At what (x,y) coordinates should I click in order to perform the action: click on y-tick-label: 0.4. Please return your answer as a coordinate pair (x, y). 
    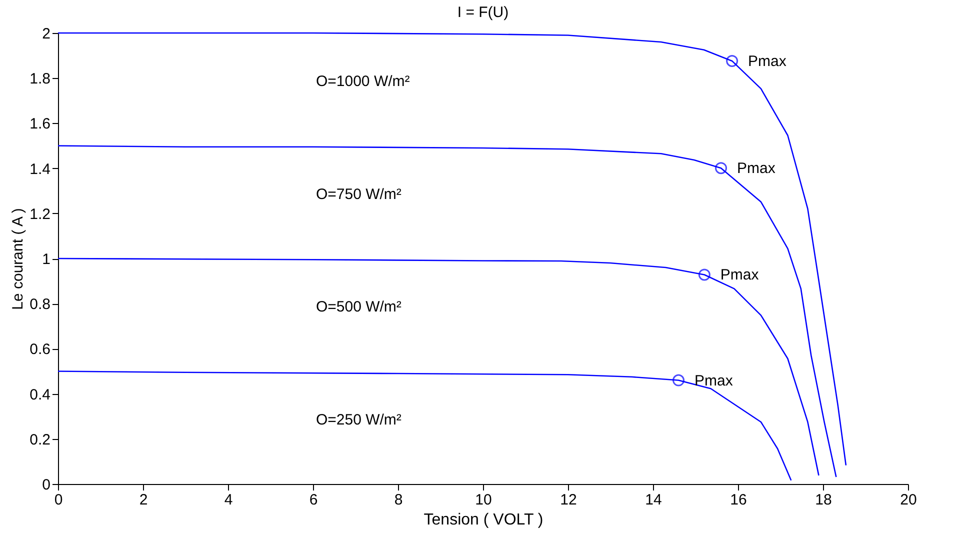
    Looking at the image, I should click on (40, 395).